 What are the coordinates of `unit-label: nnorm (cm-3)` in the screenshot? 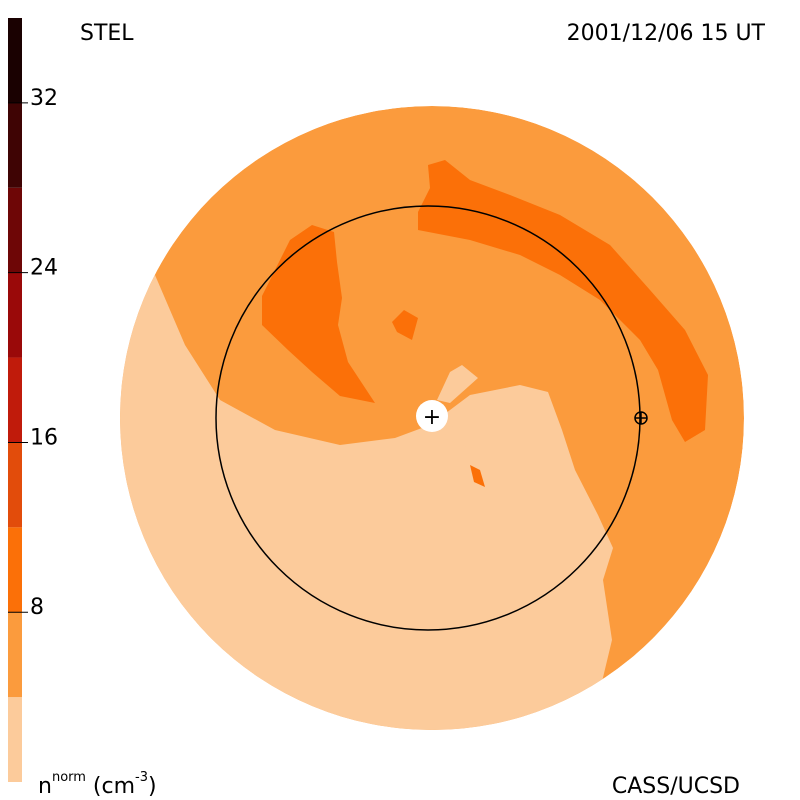 It's located at (97, 784).